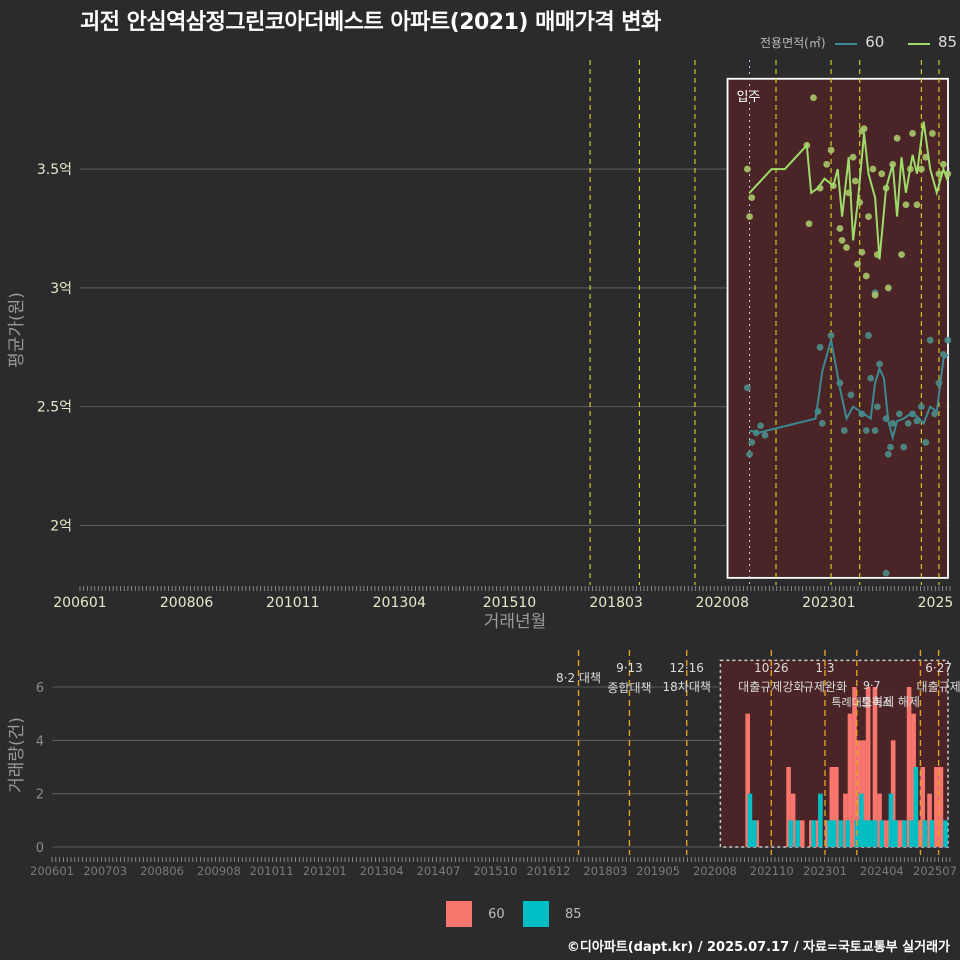 This screenshot has height=960, width=960. I want to click on volume-x-tick-label: 200601, so click(52, 871).